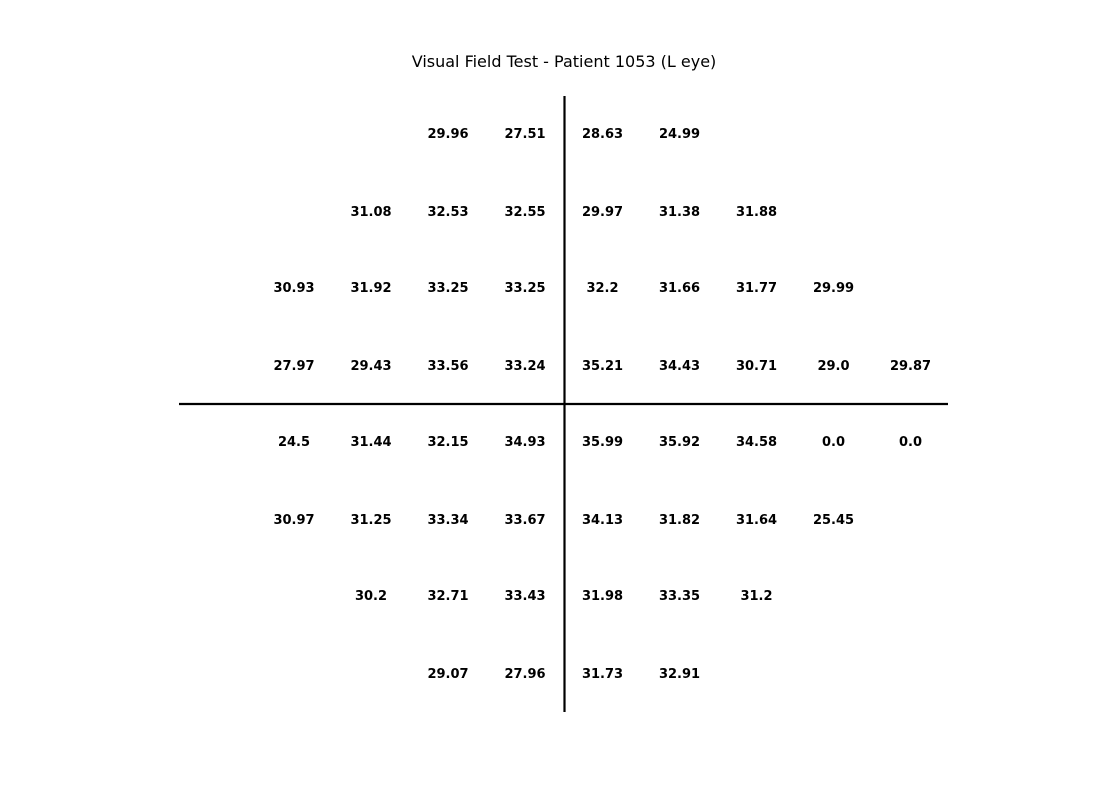  Describe the element at coordinates (447, 134) in the screenshot. I see `sensitivity-value: 29.96` at that location.